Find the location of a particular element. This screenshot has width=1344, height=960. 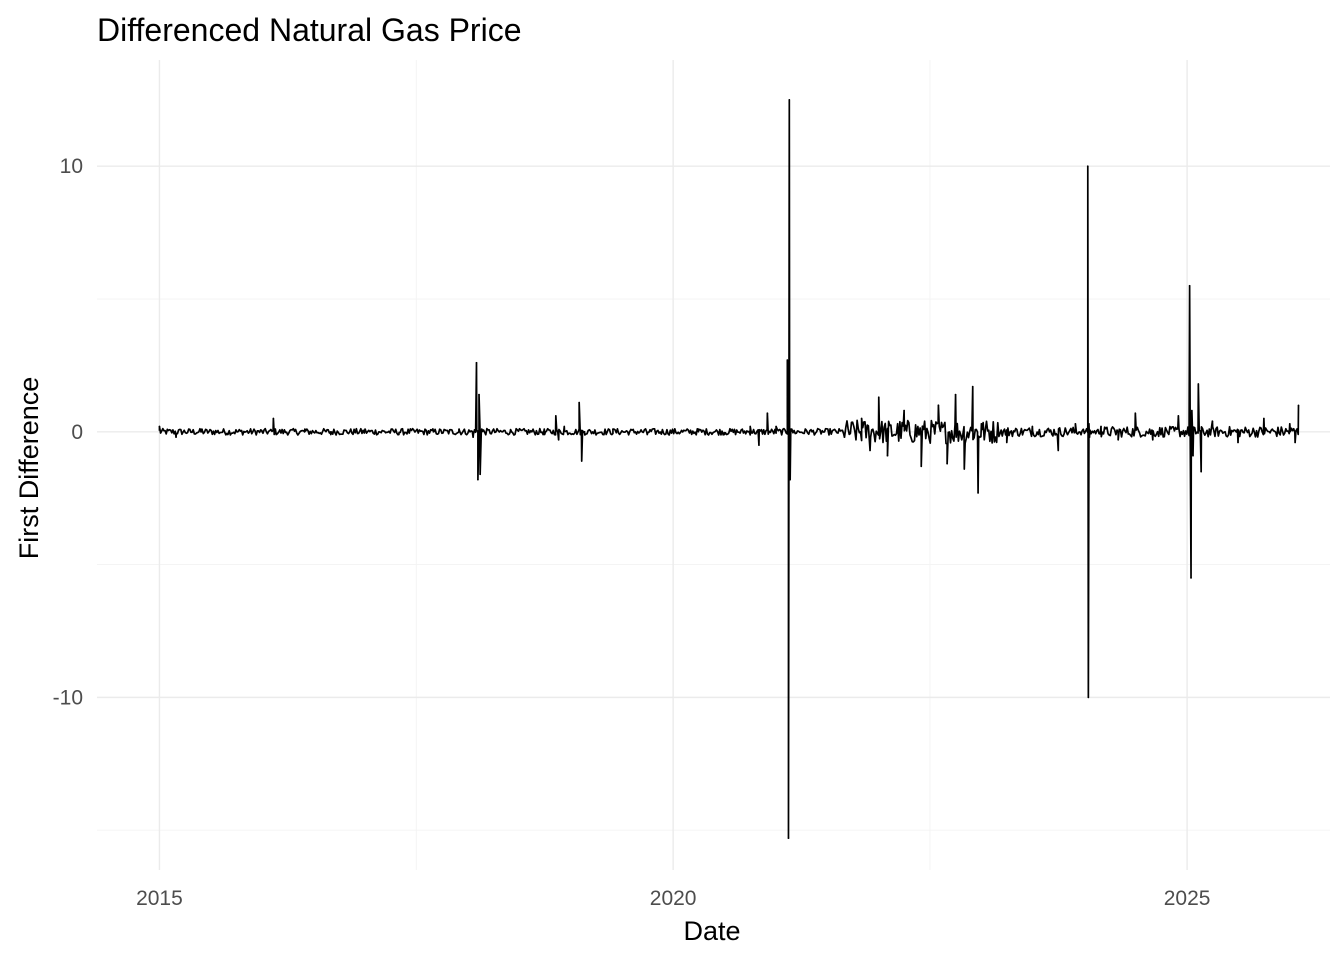

y-tick-label: 0 is located at coordinates (77, 432).